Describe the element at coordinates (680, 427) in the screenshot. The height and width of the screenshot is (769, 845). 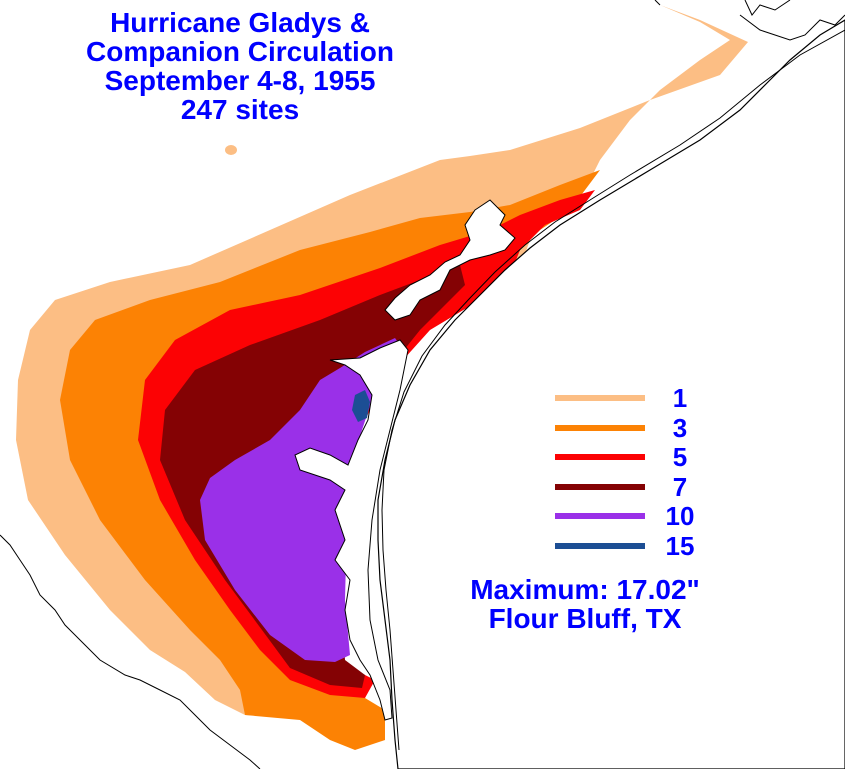
I see `legend-label: 3` at that location.